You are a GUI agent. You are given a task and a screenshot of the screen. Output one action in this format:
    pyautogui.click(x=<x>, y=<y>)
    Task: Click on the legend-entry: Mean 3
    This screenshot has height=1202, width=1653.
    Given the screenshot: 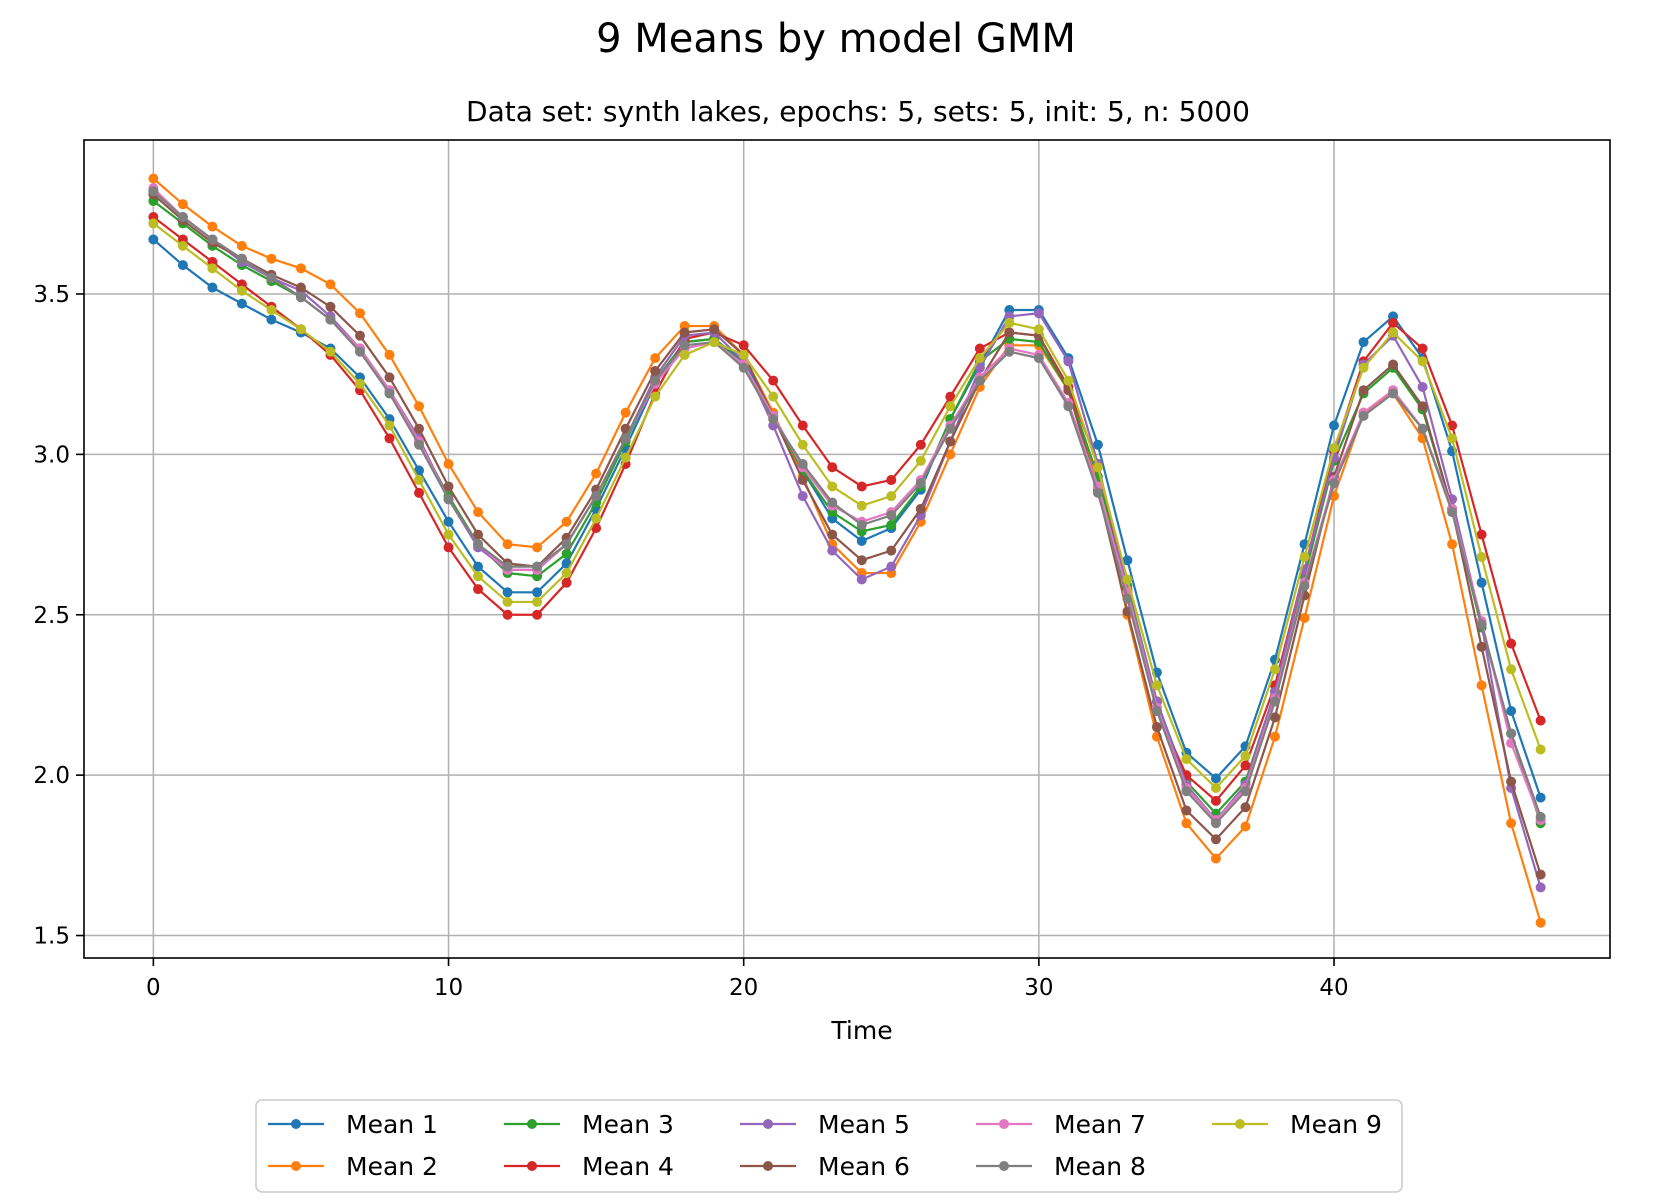 What is the action you would take?
    pyautogui.click(x=589, y=1124)
    